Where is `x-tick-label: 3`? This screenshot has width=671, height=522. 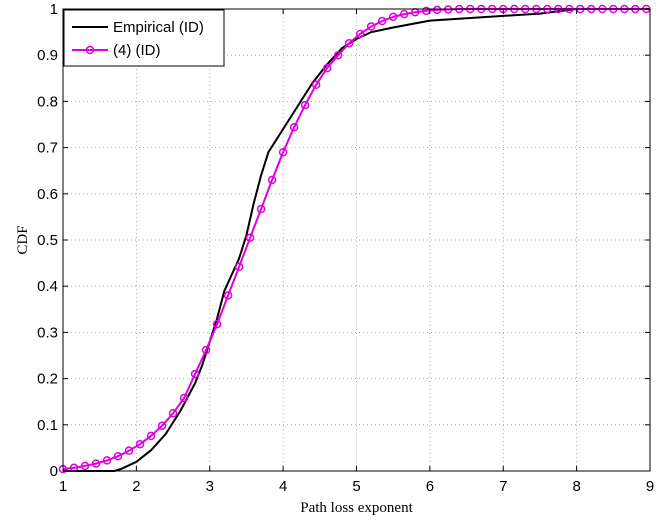 x-tick-label: 3 is located at coordinates (210, 486).